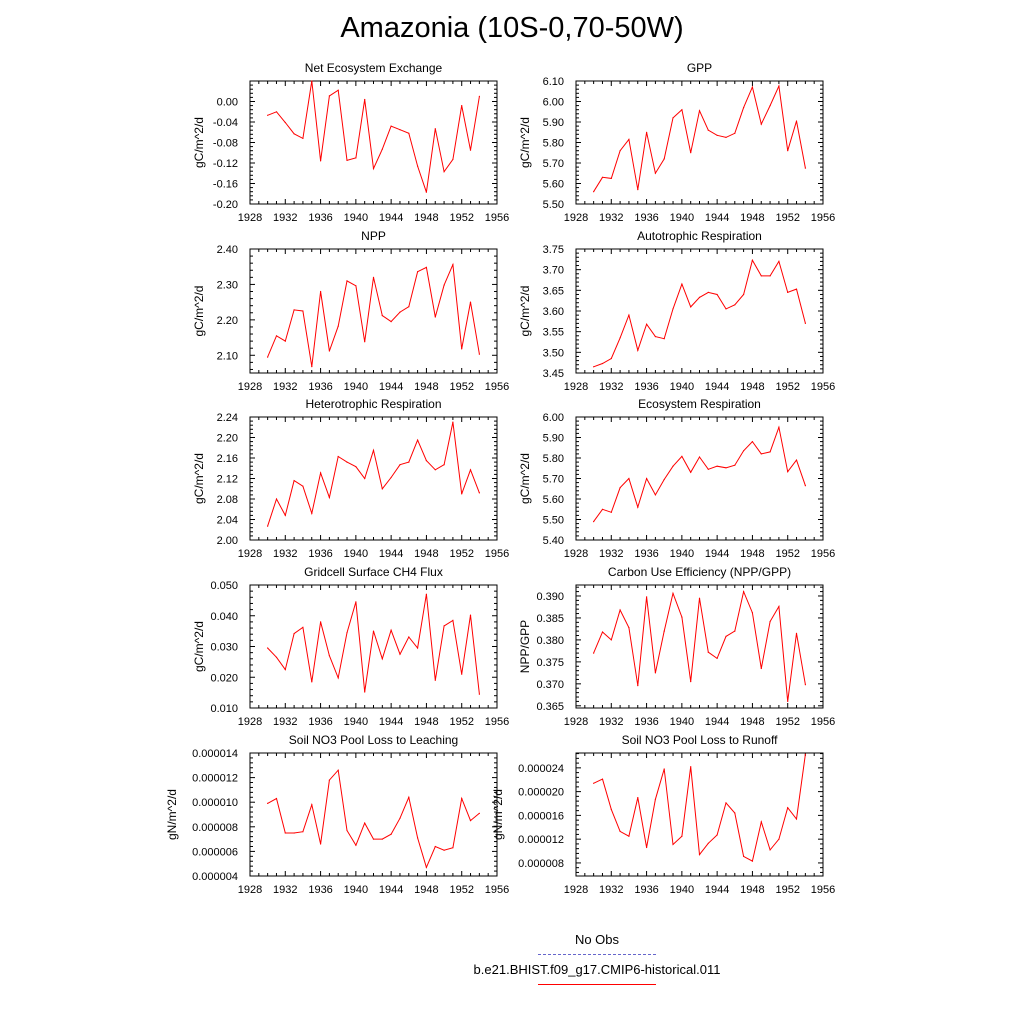  What do you see at coordinates (172, 814) in the screenshot?
I see `y-axis-label: gN/m^2/d` at bounding box center [172, 814].